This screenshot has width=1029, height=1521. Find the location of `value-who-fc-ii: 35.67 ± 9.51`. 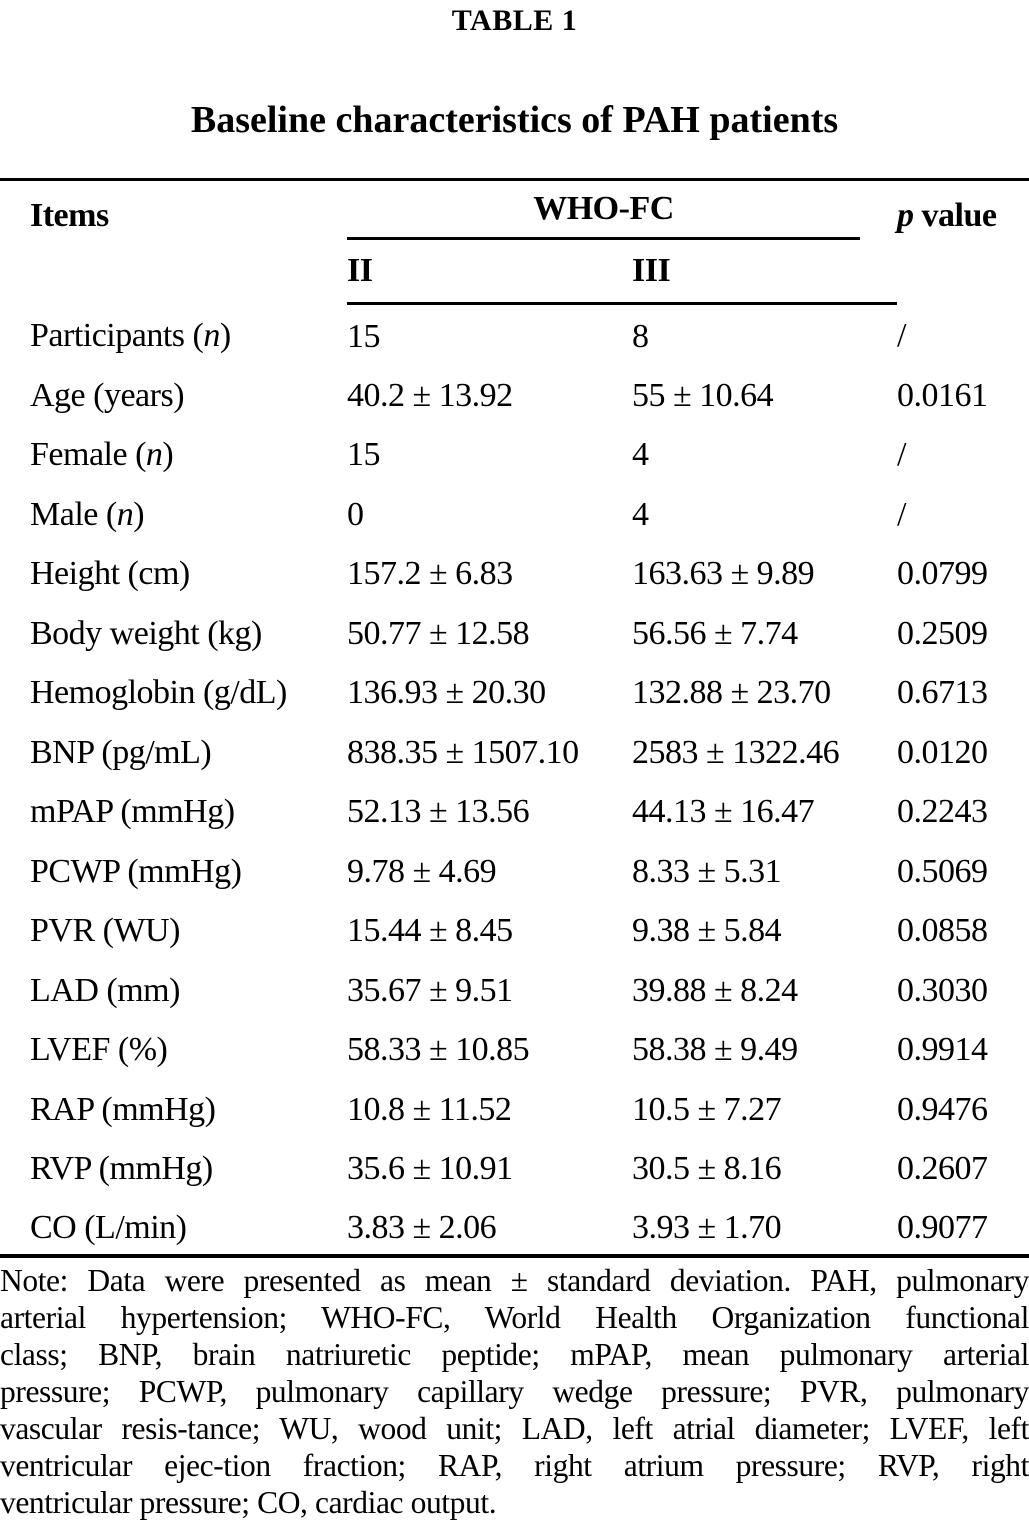

value-who-fc-ii: 35.67 ± 9.51 is located at coordinates (430, 990).